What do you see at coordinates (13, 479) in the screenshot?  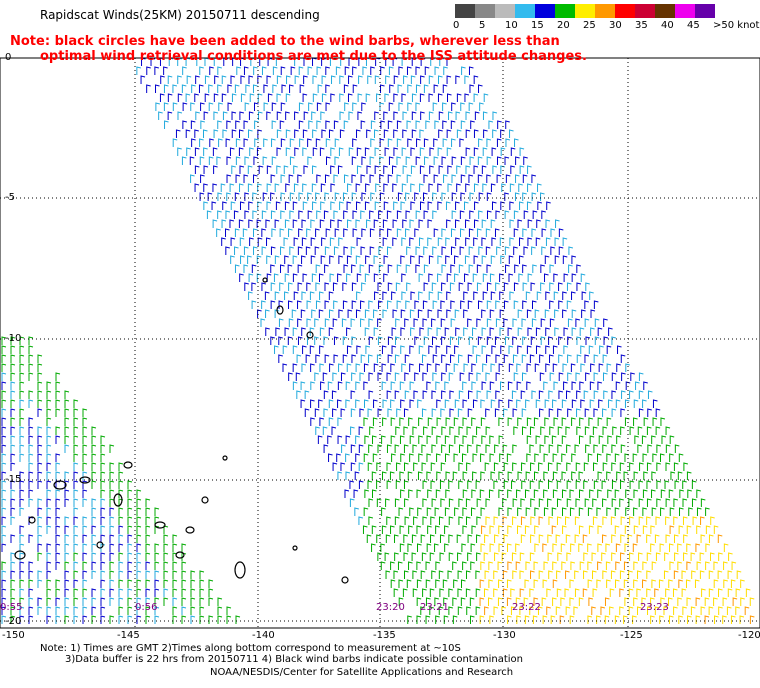 I see `y-tick-minus15: -15` at bounding box center [13, 479].